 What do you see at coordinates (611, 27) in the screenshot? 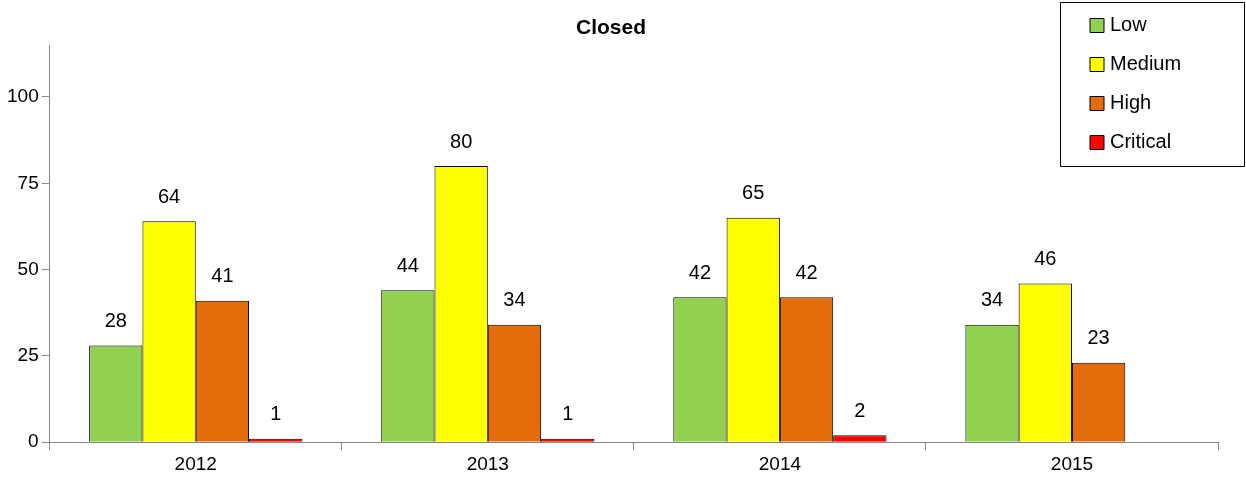
I see `chart-title: Closed` at bounding box center [611, 27].